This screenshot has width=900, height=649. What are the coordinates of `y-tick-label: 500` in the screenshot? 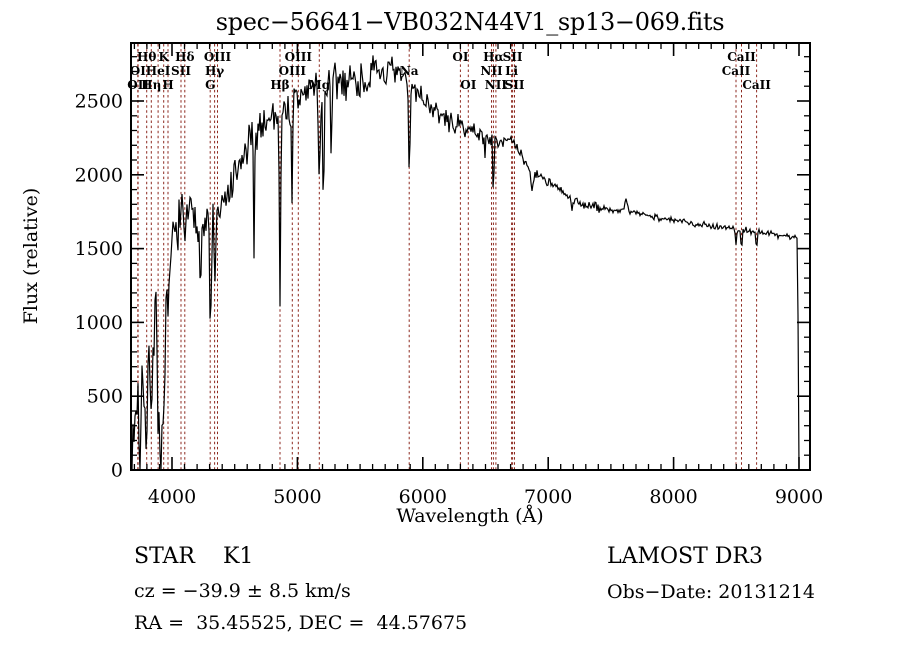 It's located at (105, 397).